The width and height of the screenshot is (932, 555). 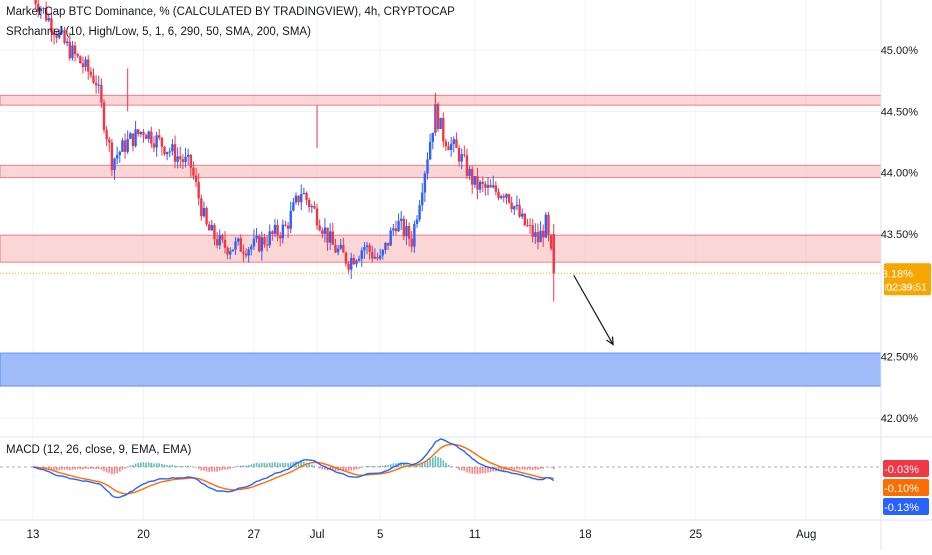 What do you see at coordinates (593, 309) in the screenshot?
I see `annotation-arrow` at bounding box center [593, 309].